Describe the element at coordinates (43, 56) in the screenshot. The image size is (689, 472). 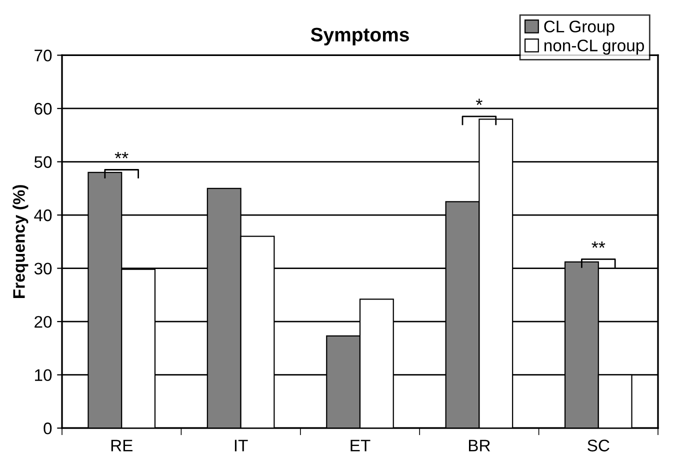
I see `y-tick-label: 70` at that location.